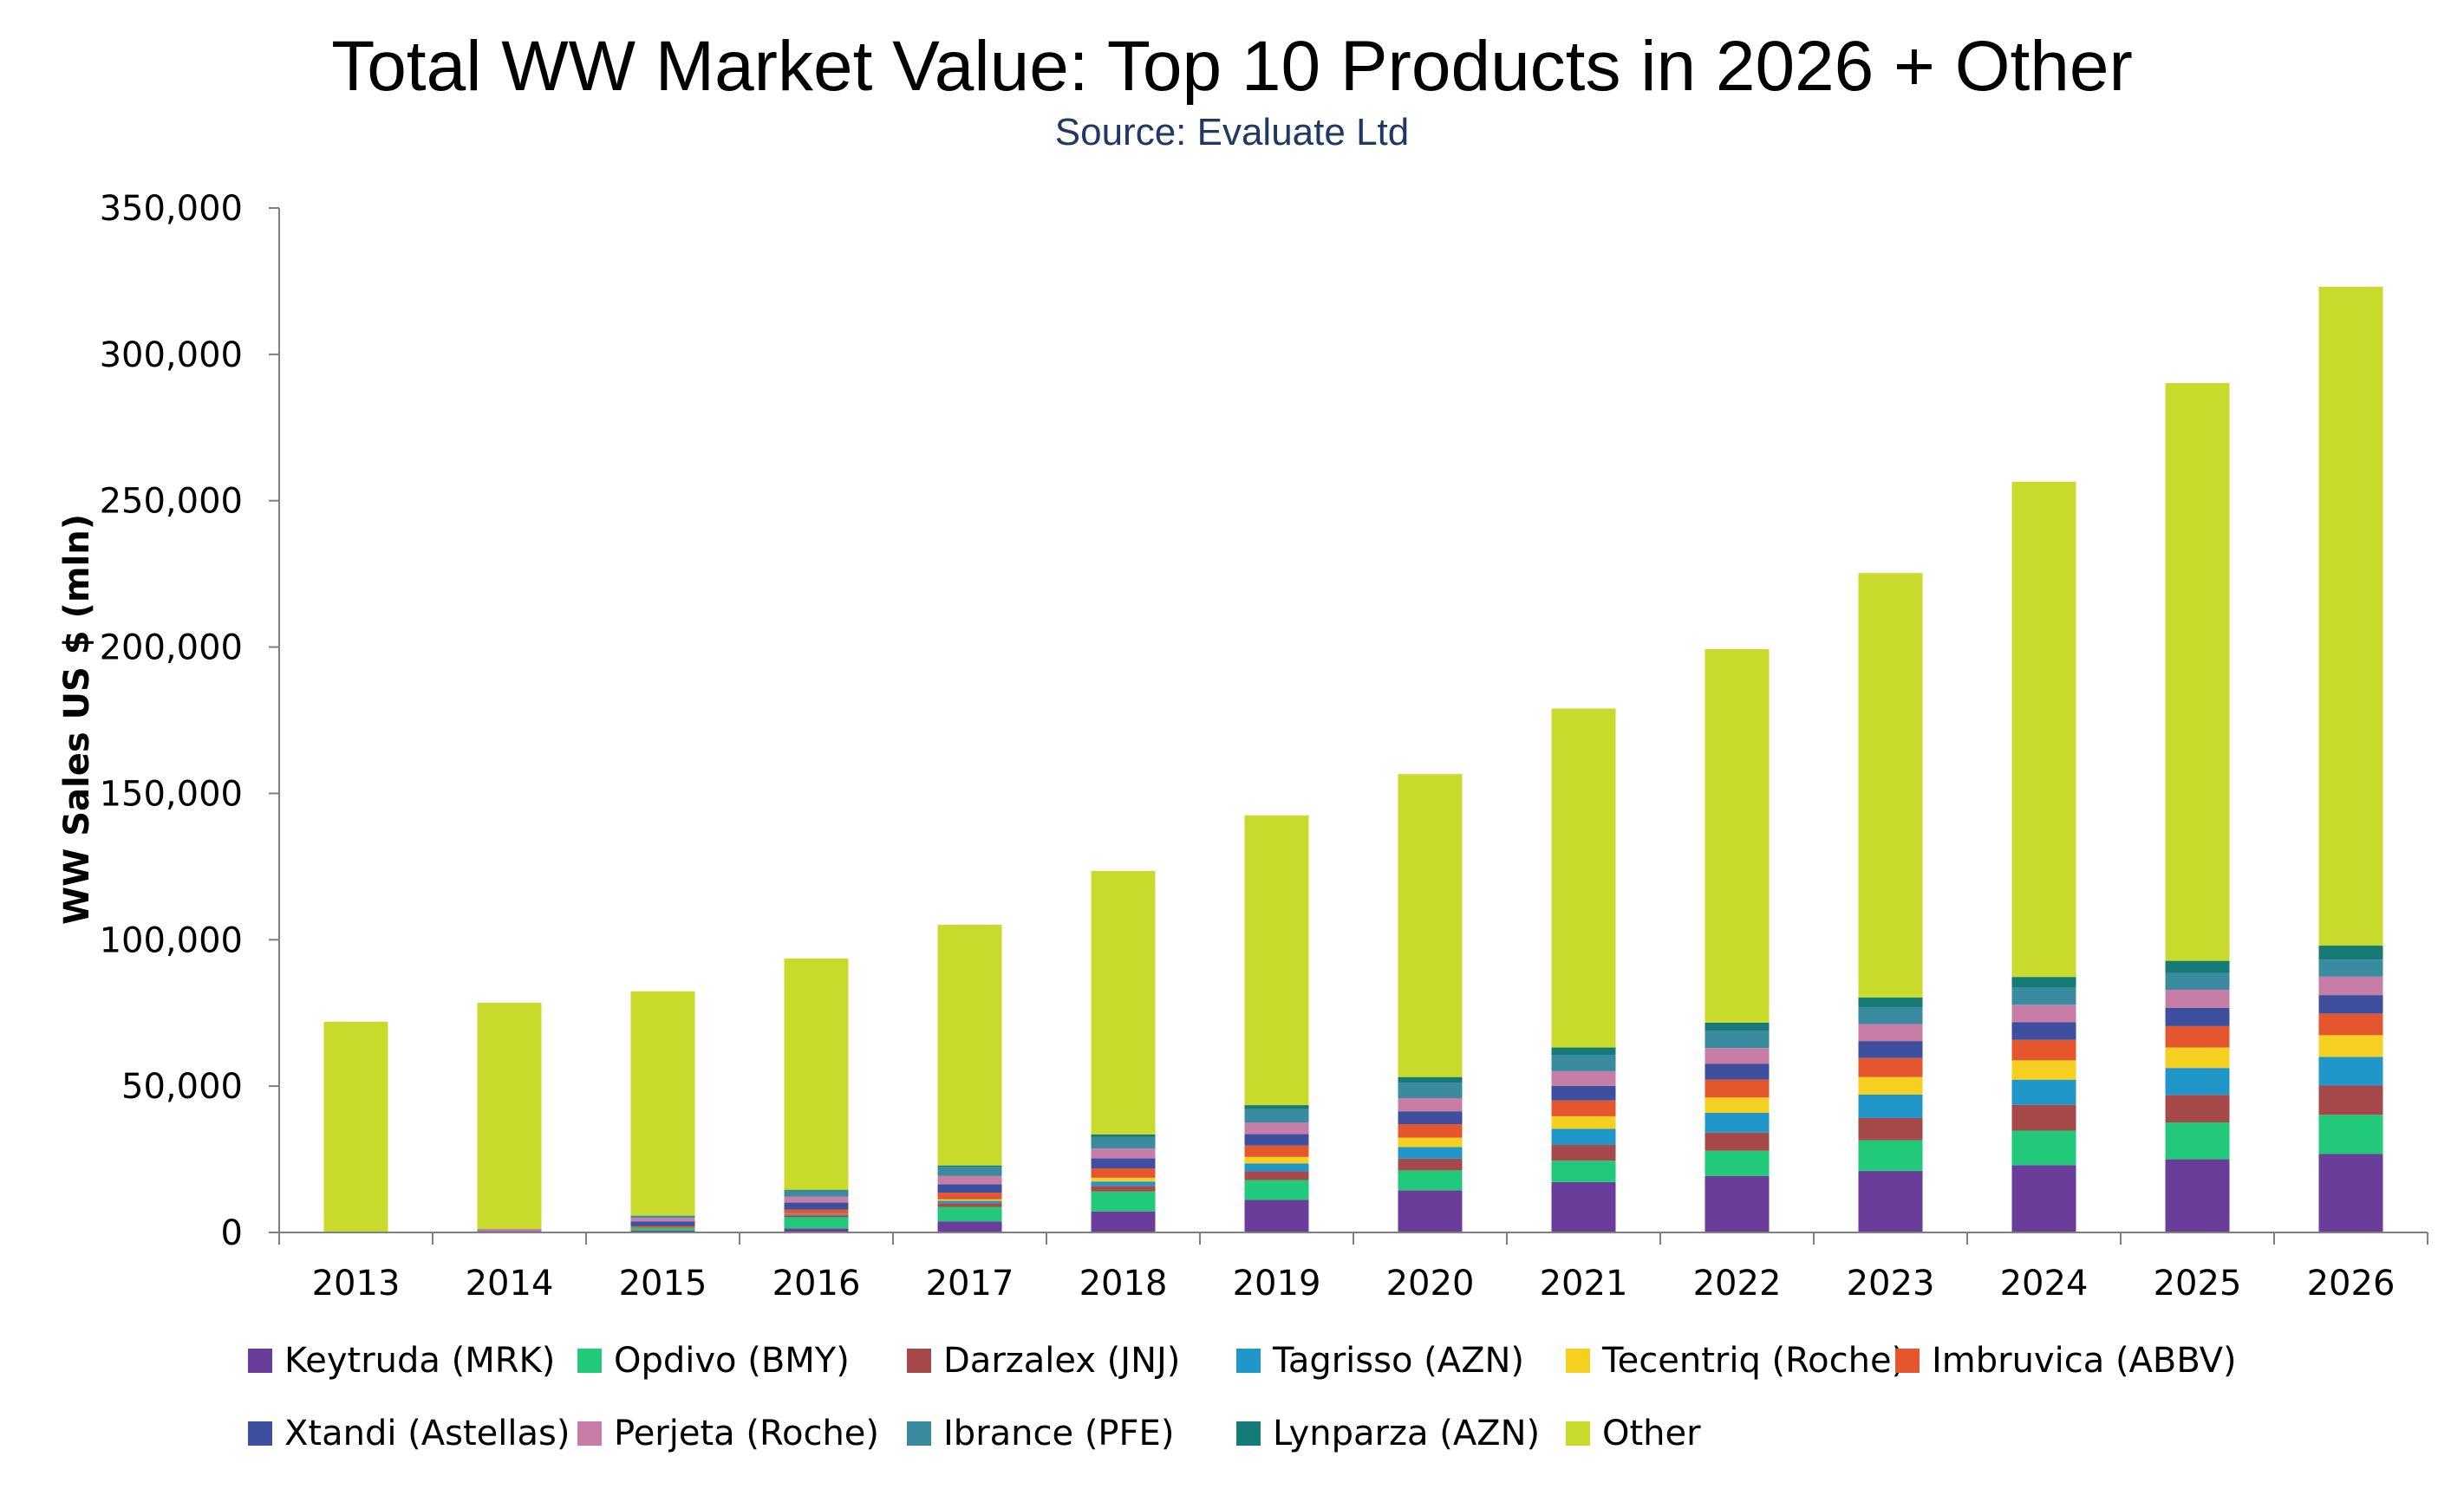 The height and width of the screenshot is (1489, 2464). Describe the element at coordinates (969, 1180) in the screenshot. I see `bar-segment-perjeta-roche-2017` at that location.